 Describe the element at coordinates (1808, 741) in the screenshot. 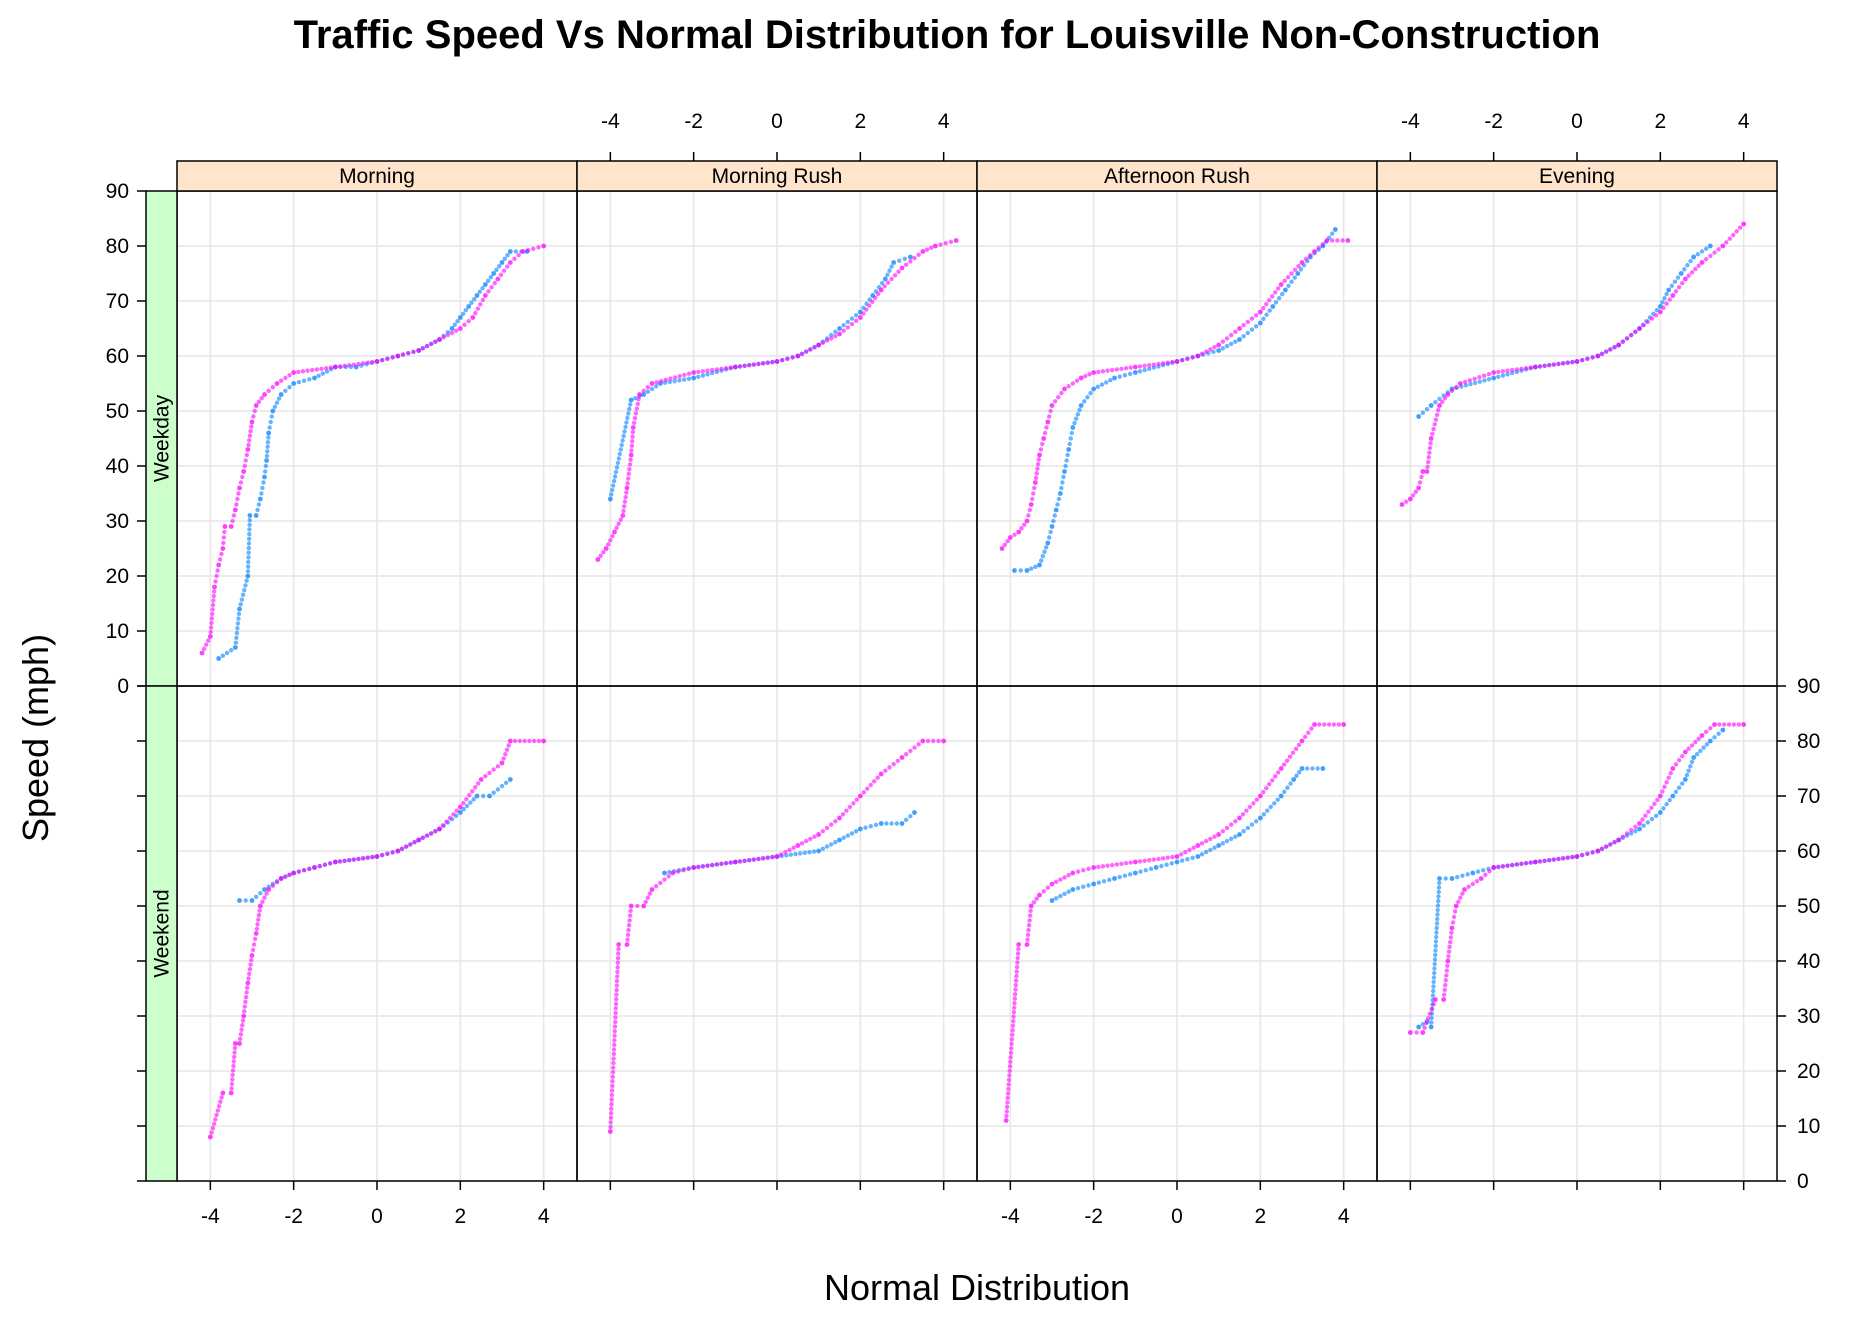

I see `y-tick-label: 80` at that location.